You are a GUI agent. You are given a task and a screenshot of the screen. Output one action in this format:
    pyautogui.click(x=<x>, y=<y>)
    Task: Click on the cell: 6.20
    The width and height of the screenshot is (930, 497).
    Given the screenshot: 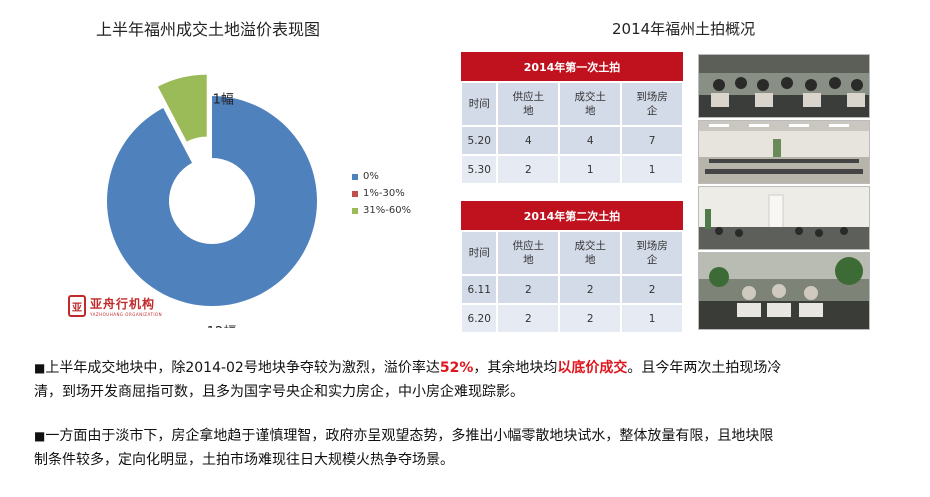 What is the action you would take?
    pyautogui.click(x=479, y=318)
    